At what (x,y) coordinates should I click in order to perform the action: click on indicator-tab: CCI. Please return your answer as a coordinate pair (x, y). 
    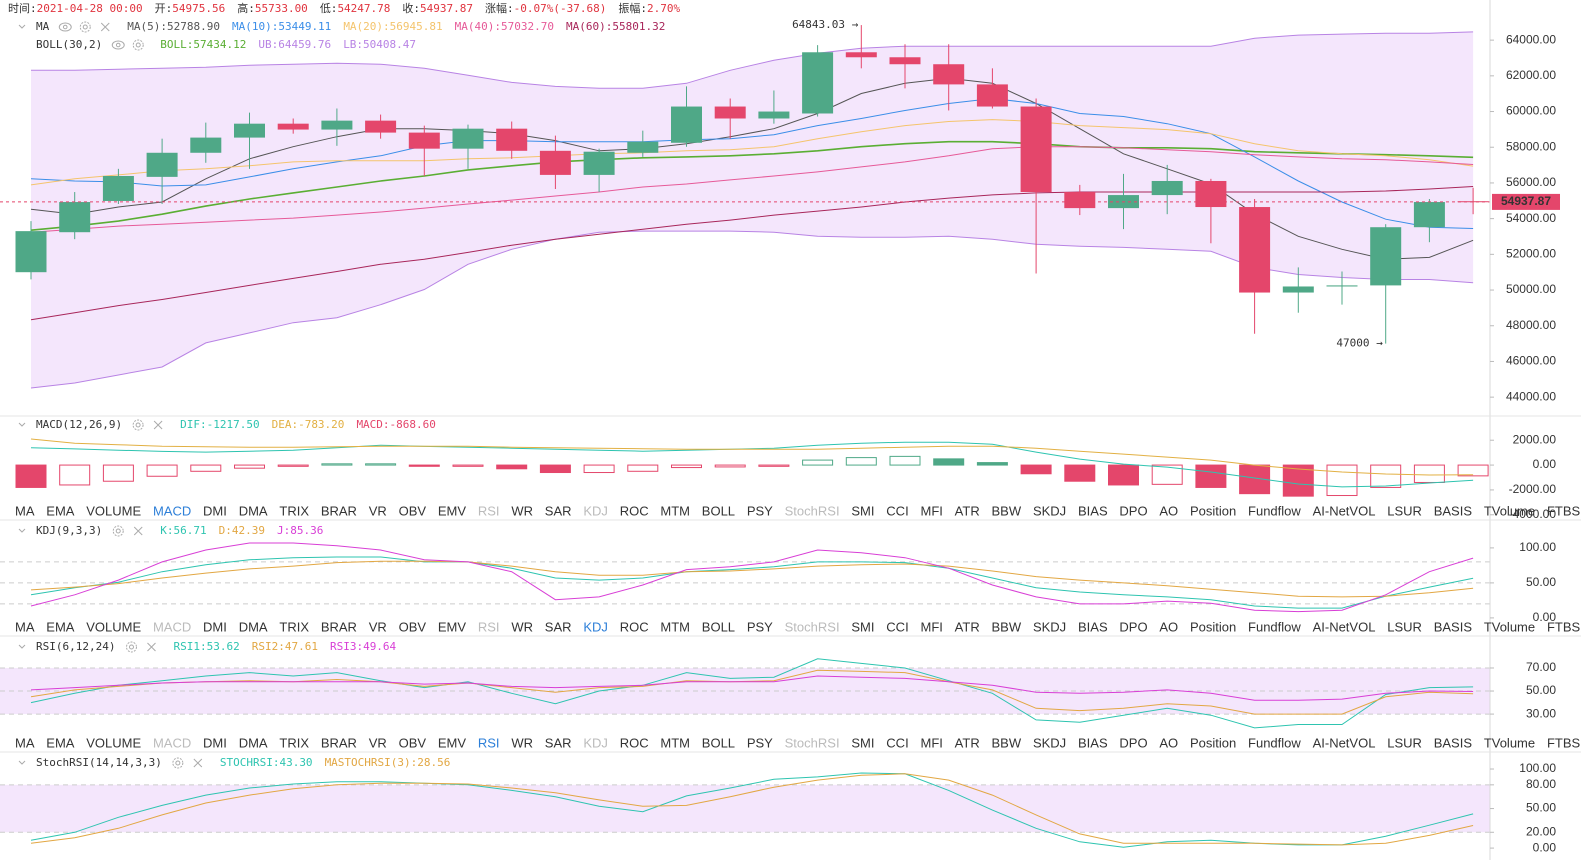
    Looking at the image, I should click on (897, 626).